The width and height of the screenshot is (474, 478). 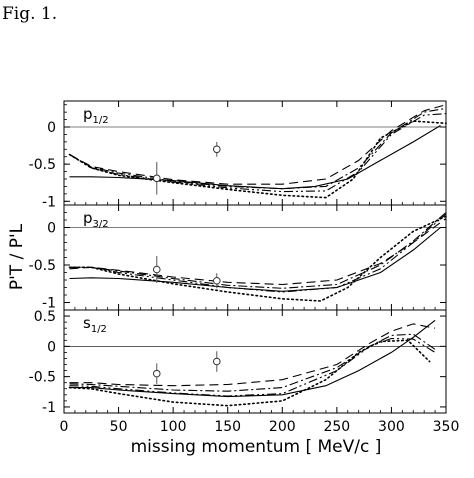 I want to click on x-tick-label: 350, so click(x=446, y=427).